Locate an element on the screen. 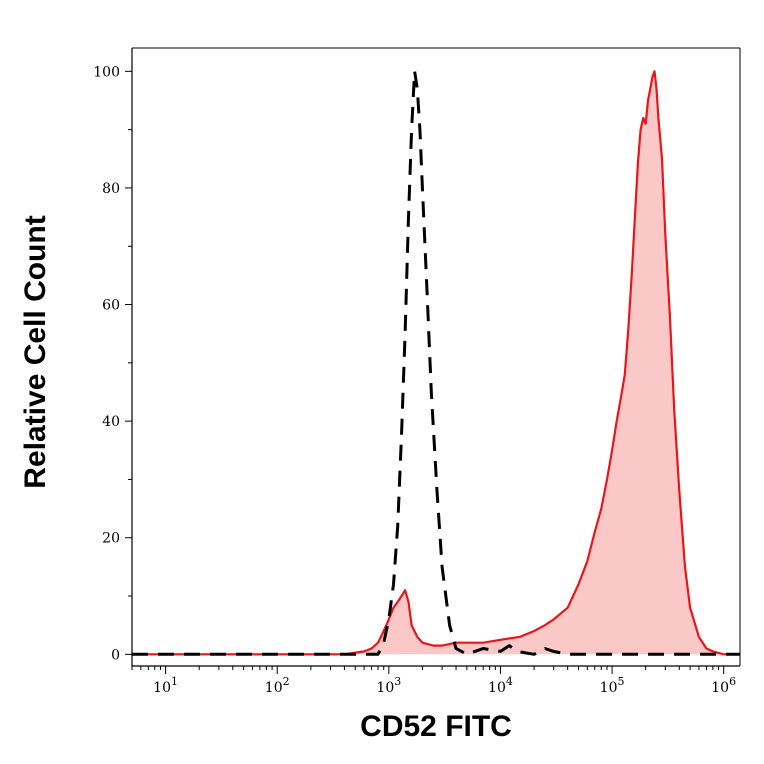  x-tick-label-4: 10⁴ is located at coordinates (500, 685).